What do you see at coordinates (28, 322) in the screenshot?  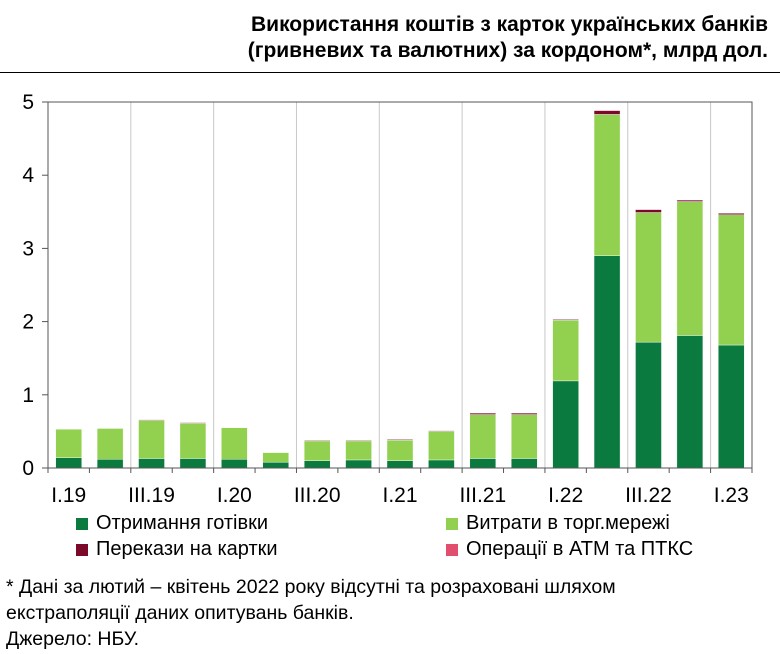 I see `y-tick-label: 2` at bounding box center [28, 322].